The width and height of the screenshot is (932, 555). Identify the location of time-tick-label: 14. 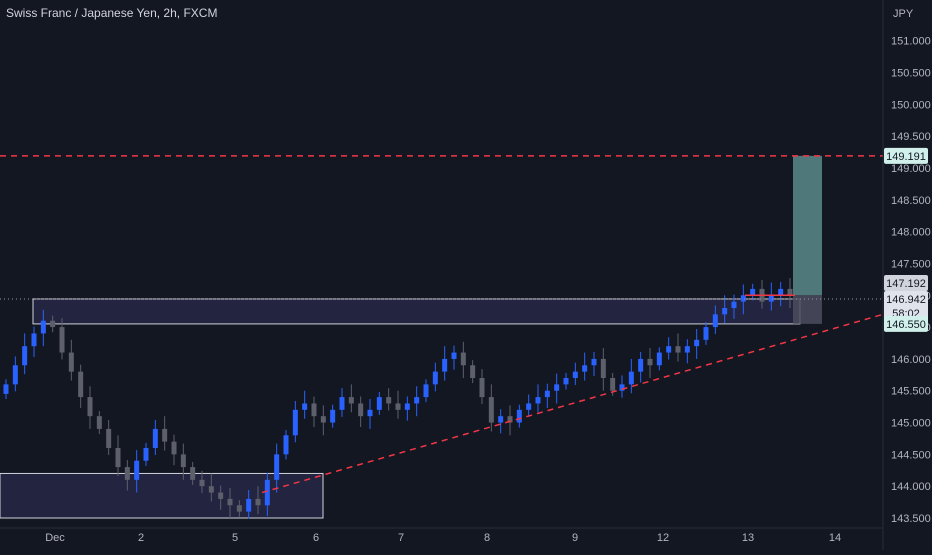
(835, 538).